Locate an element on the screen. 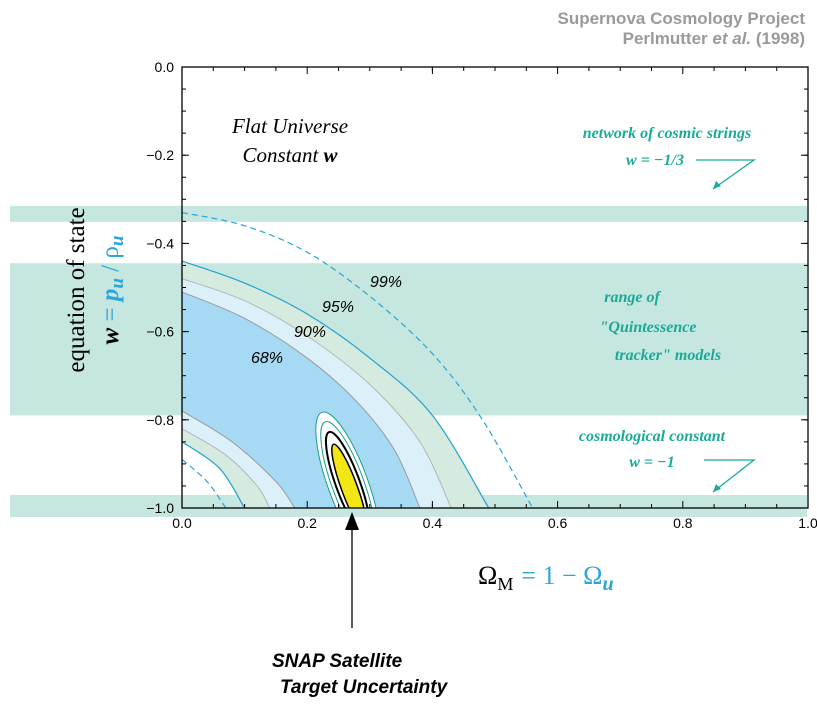  contour-95-line-upper is located at coordinates (336, 384).